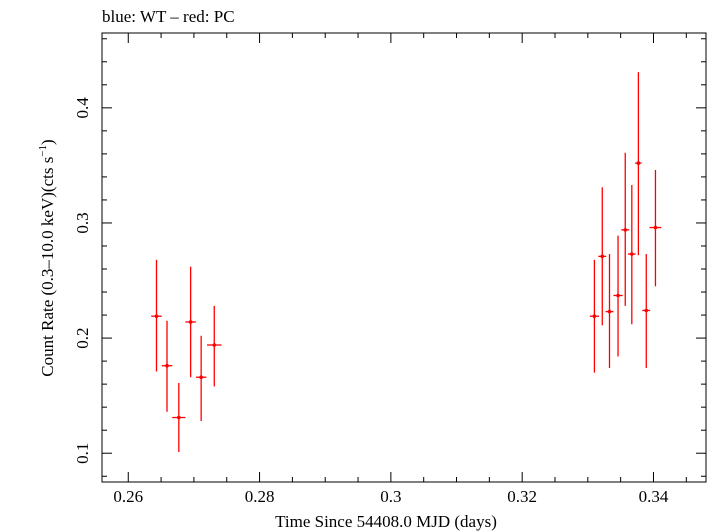 This screenshot has height=532, width=709. Describe the element at coordinates (82, 222) in the screenshot. I see `y-tick-label: 0.3` at that location.